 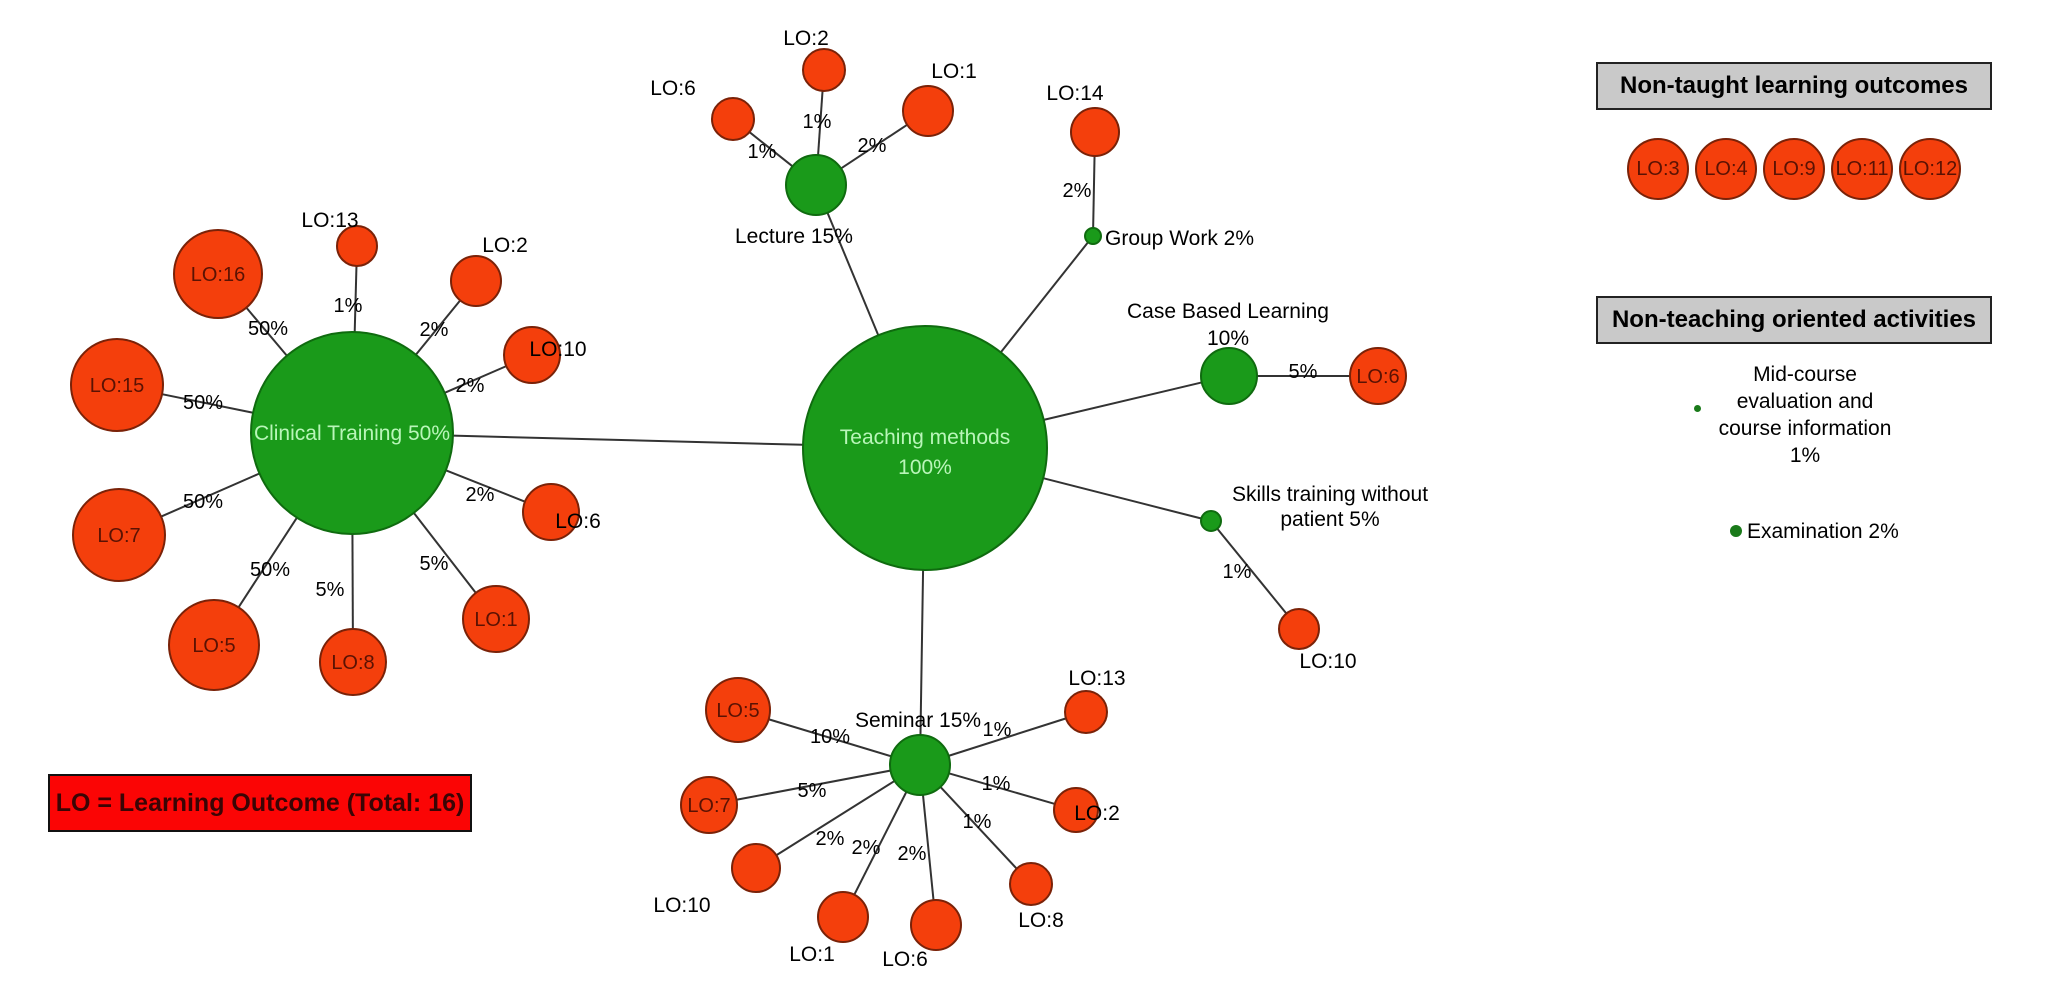 I want to click on node-outcome-group-work-LO14, so click(x=1095, y=132).